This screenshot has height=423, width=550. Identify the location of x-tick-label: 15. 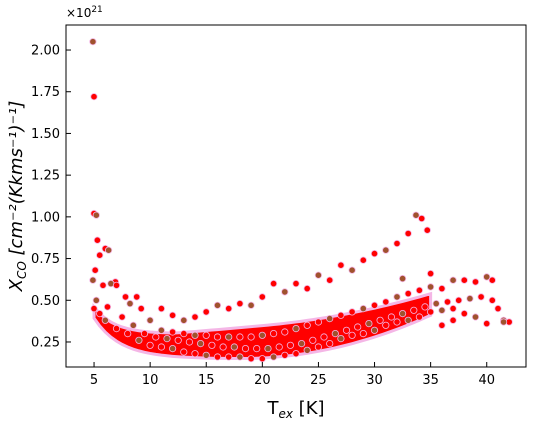
(206, 380).